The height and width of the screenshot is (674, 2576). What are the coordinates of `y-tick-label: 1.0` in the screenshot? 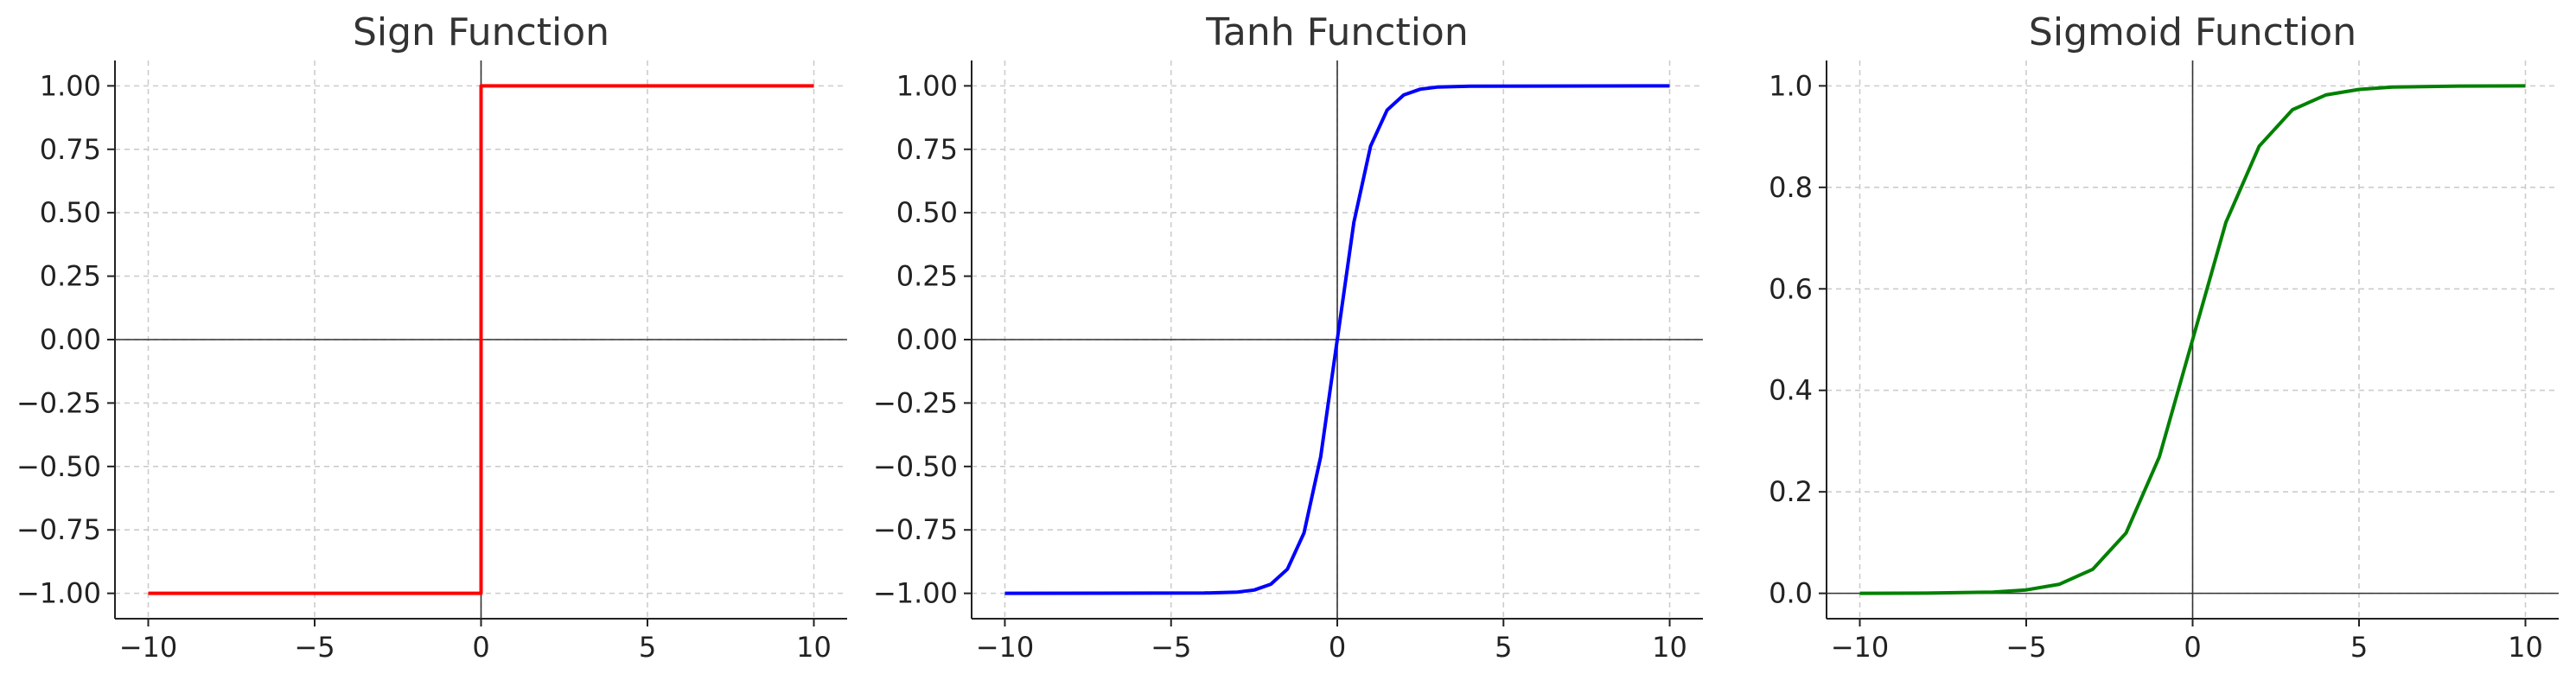 It's located at (1791, 85).